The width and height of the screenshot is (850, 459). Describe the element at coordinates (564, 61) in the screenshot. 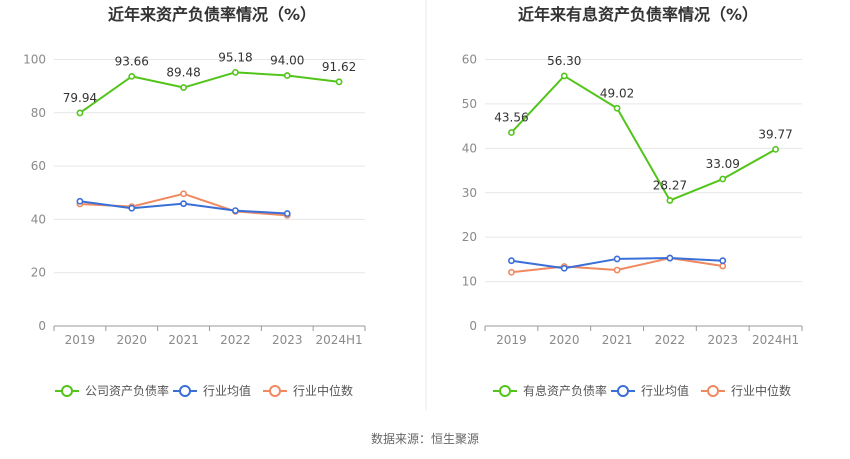

I see `data-label: 56.30` at that location.